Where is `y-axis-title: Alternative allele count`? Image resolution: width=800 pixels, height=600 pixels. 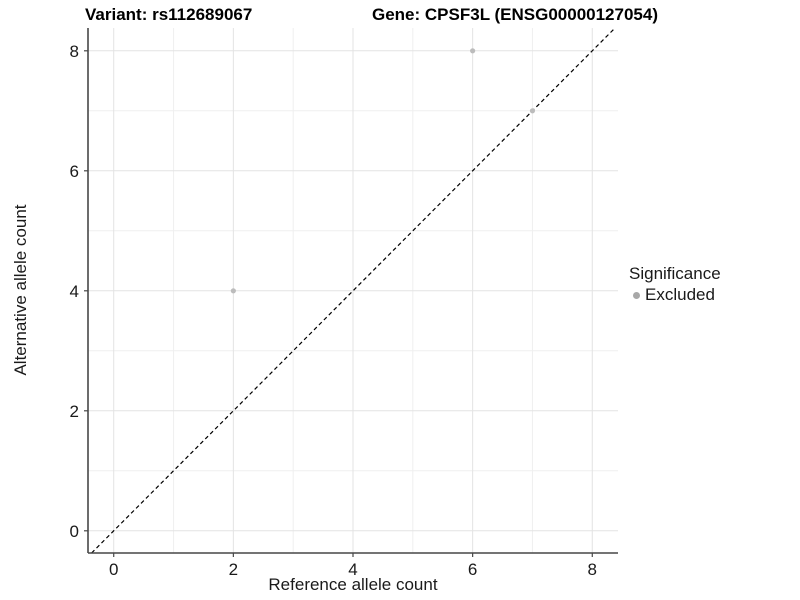
y-axis-title: Alternative allele count is located at coordinates (20, 290).